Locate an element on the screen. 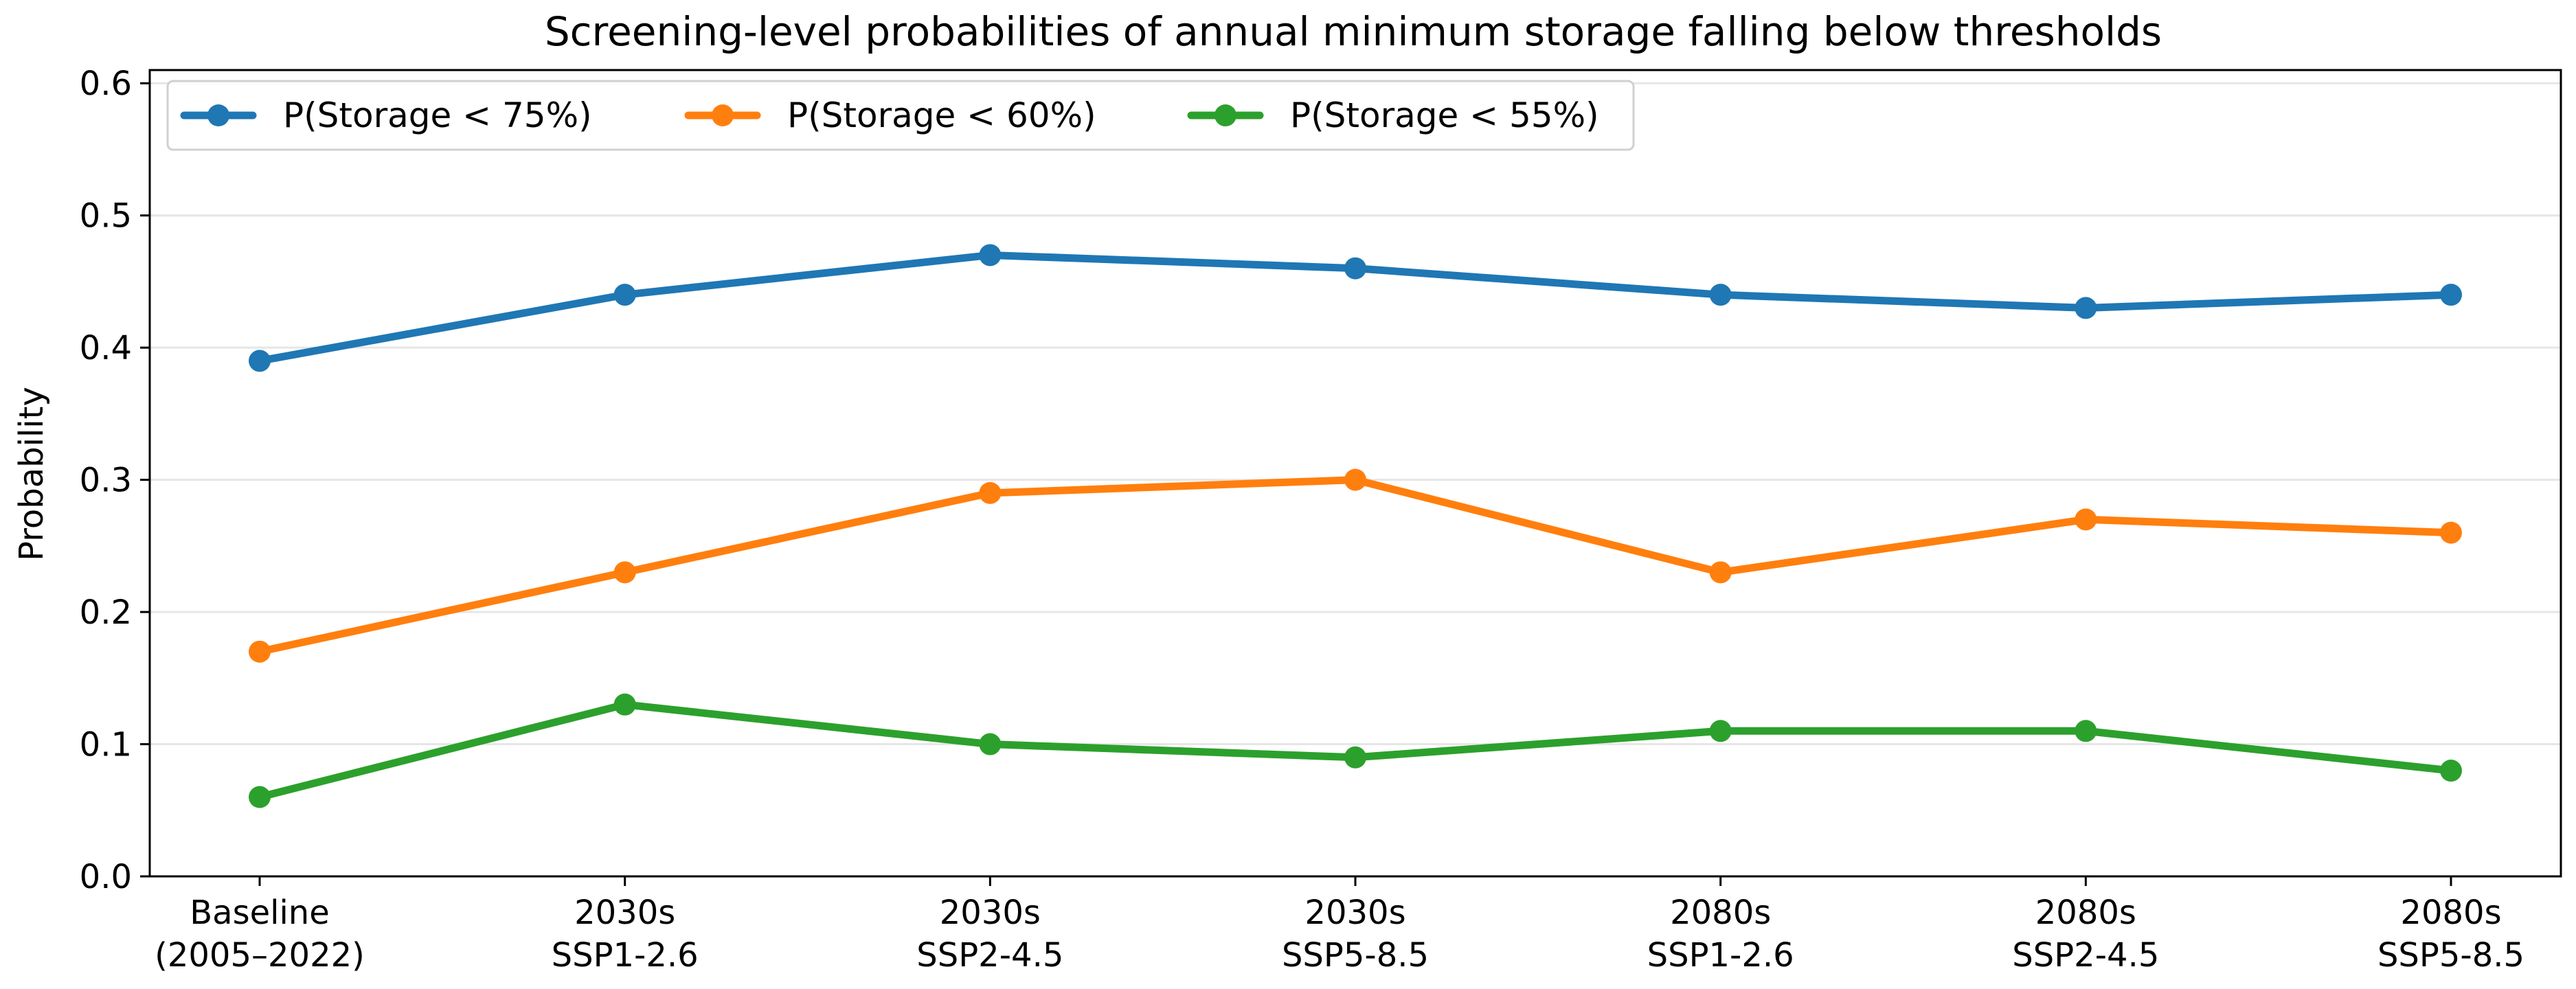 This screenshot has width=2576, height=989. x-tick-label: Baseline is located at coordinates (260, 913).